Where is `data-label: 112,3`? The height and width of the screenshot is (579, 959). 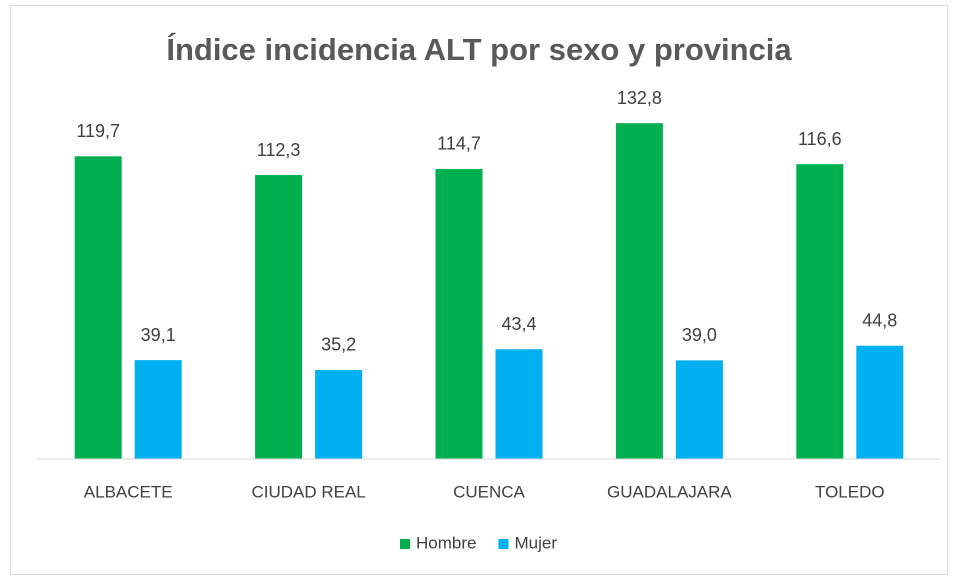 data-label: 112,3 is located at coordinates (279, 150).